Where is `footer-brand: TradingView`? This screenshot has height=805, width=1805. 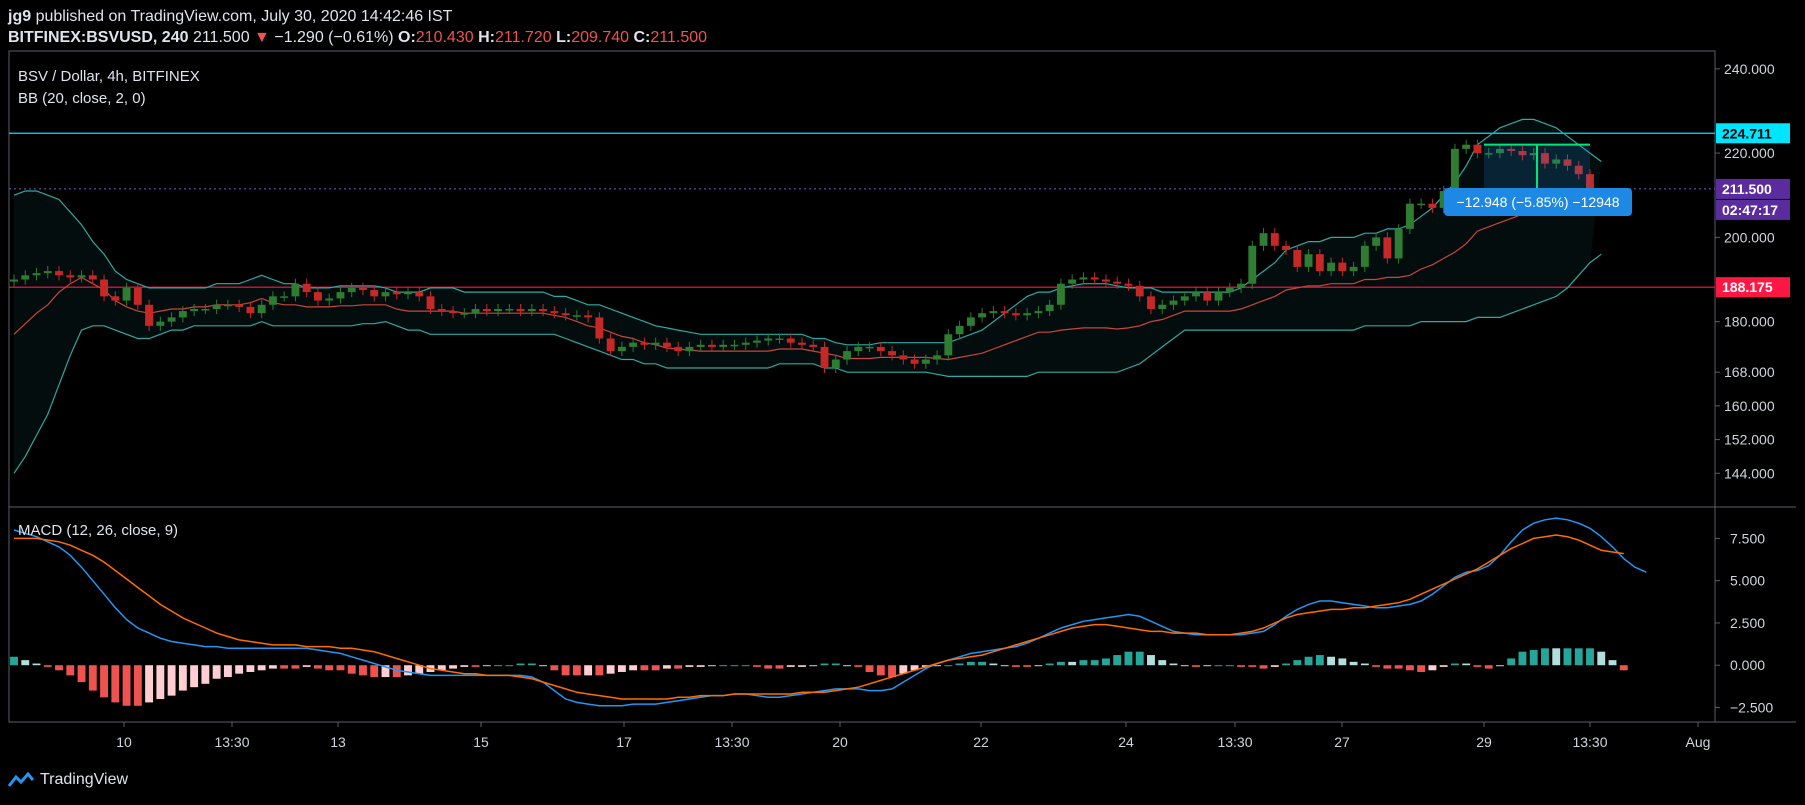 footer-brand: TradingView is located at coordinates (68, 780).